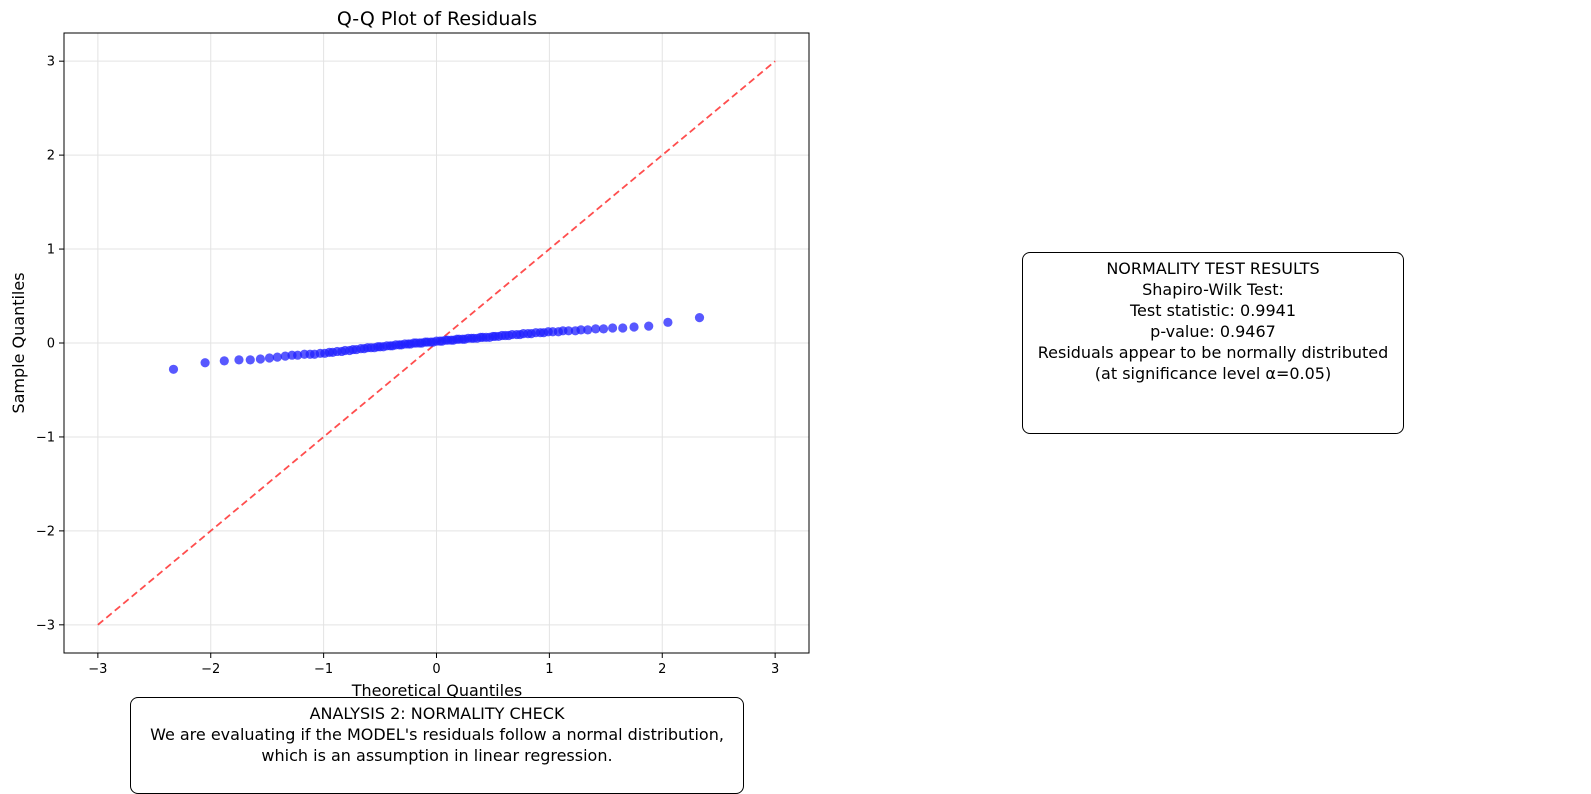 This screenshot has height=794, width=1591. Describe the element at coordinates (1213, 289) in the screenshot. I see `results-line: Shapiro-Wilk Test:` at that location.